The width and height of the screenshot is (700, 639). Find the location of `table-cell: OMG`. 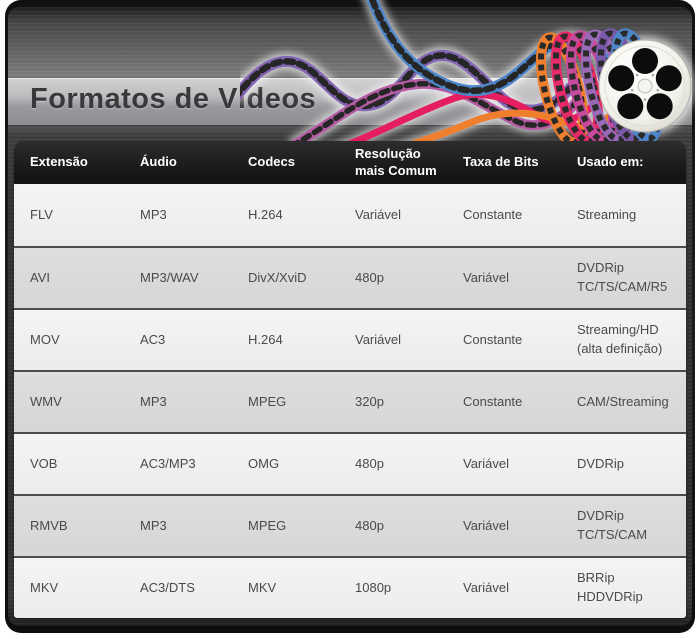

table-cell: OMG is located at coordinates (264, 463).